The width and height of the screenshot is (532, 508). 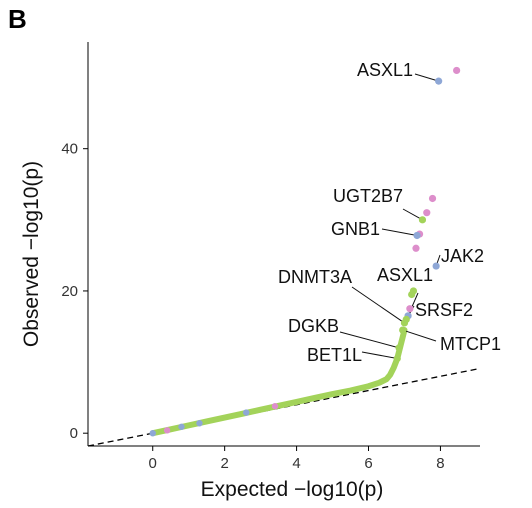 I want to click on x-tick-label: 0, so click(x=153, y=463).